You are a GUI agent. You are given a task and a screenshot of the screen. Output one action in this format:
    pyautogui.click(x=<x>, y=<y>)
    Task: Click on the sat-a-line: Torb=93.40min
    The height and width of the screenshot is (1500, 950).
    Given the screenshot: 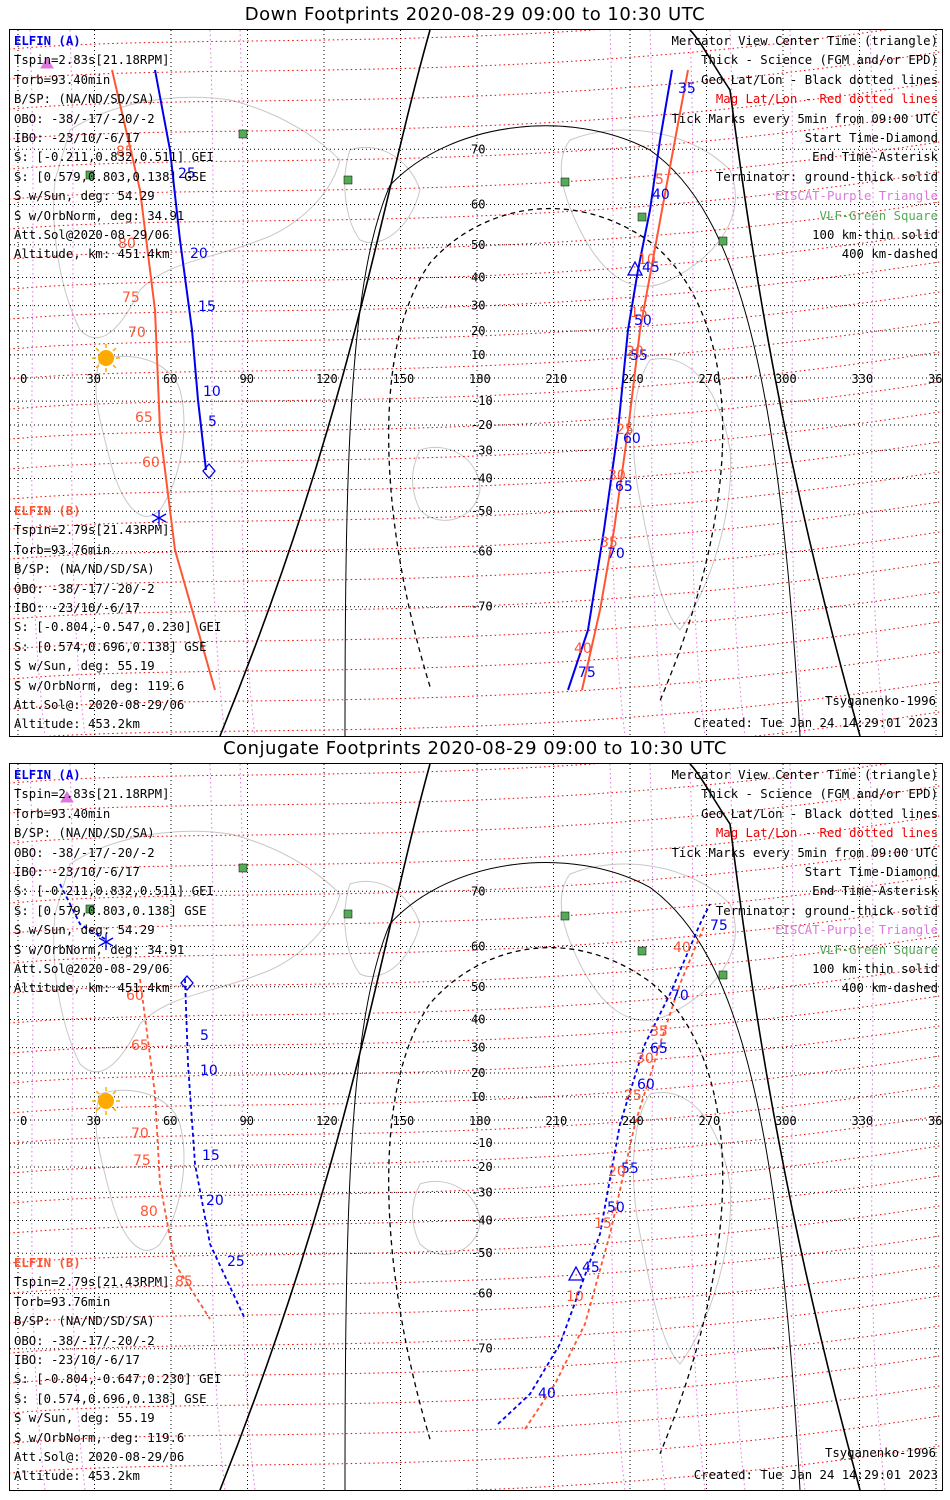 What is the action you would take?
    pyautogui.click(x=62, y=79)
    